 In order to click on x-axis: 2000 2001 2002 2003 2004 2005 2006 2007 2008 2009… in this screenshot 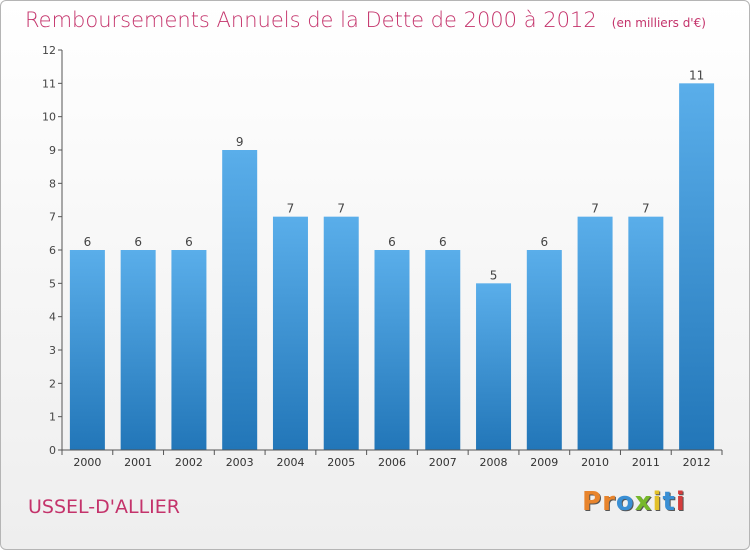, I will do `click(392, 459)`.